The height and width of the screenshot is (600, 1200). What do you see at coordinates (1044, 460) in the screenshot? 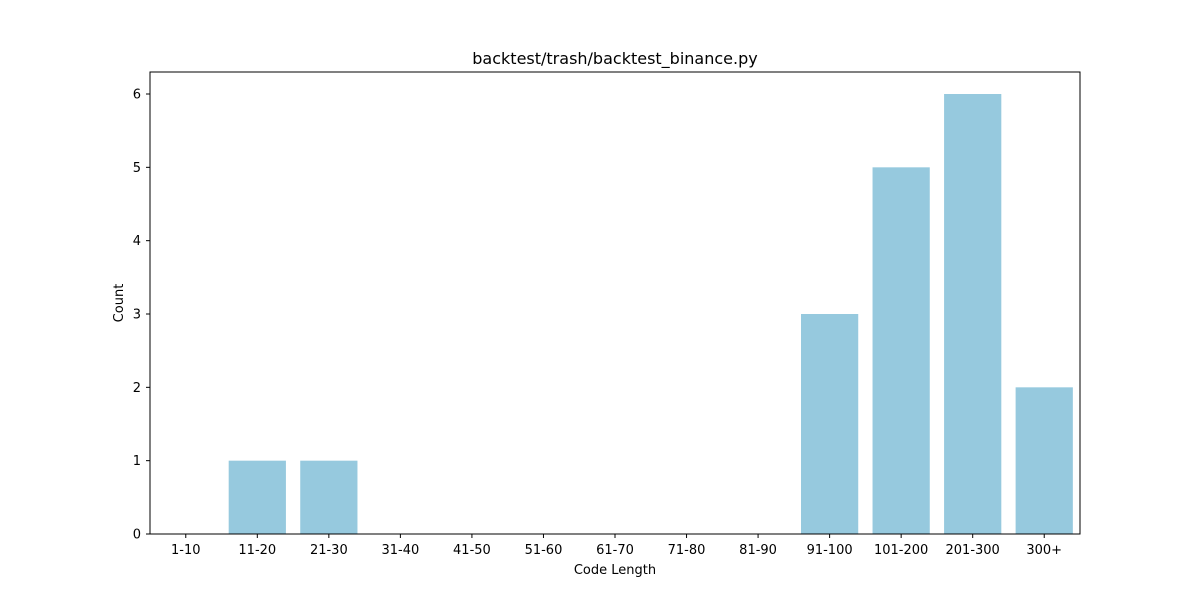
I see `bar-300+` at bounding box center [1044, 460].